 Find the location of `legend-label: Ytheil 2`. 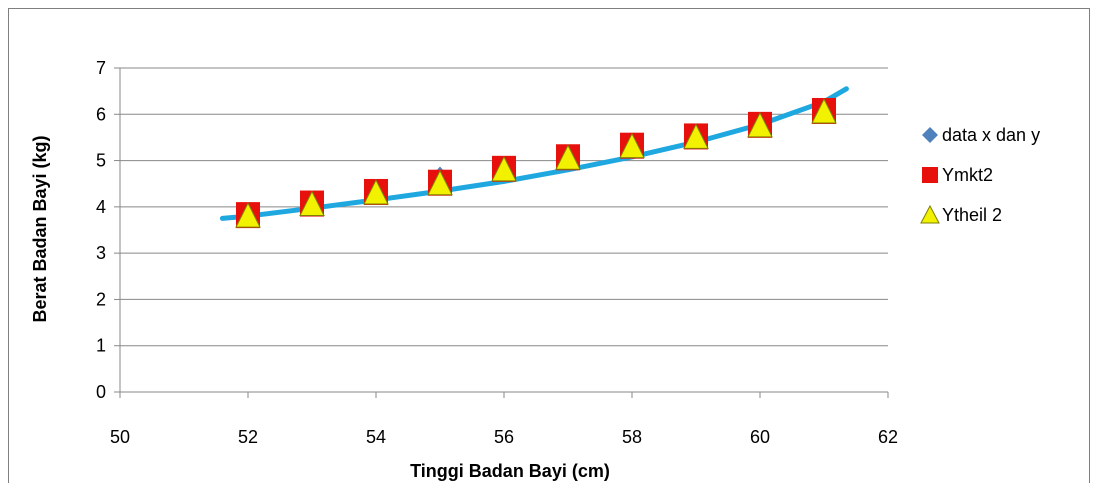

legend-label: Ytheil 2 is located at coordinates (972, 215).